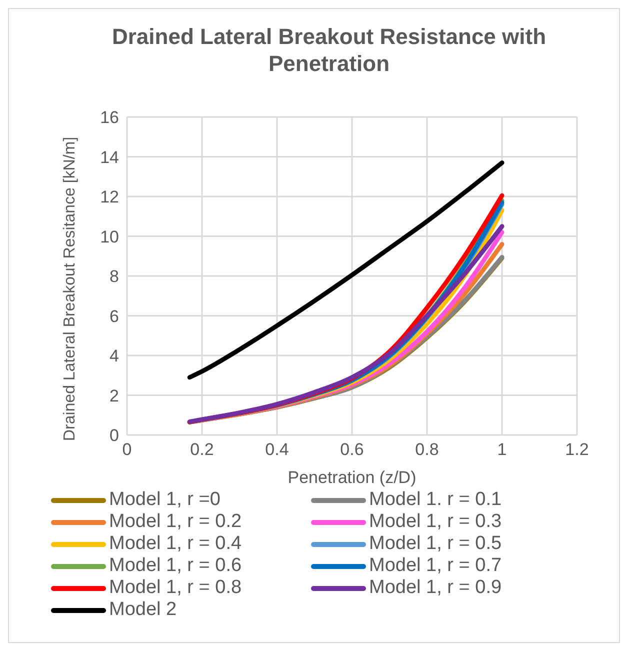  What do you see at coordinates (109, 157) in the screenshot?
I see `y-tick-label: 14` at bounding box center [109, 157].